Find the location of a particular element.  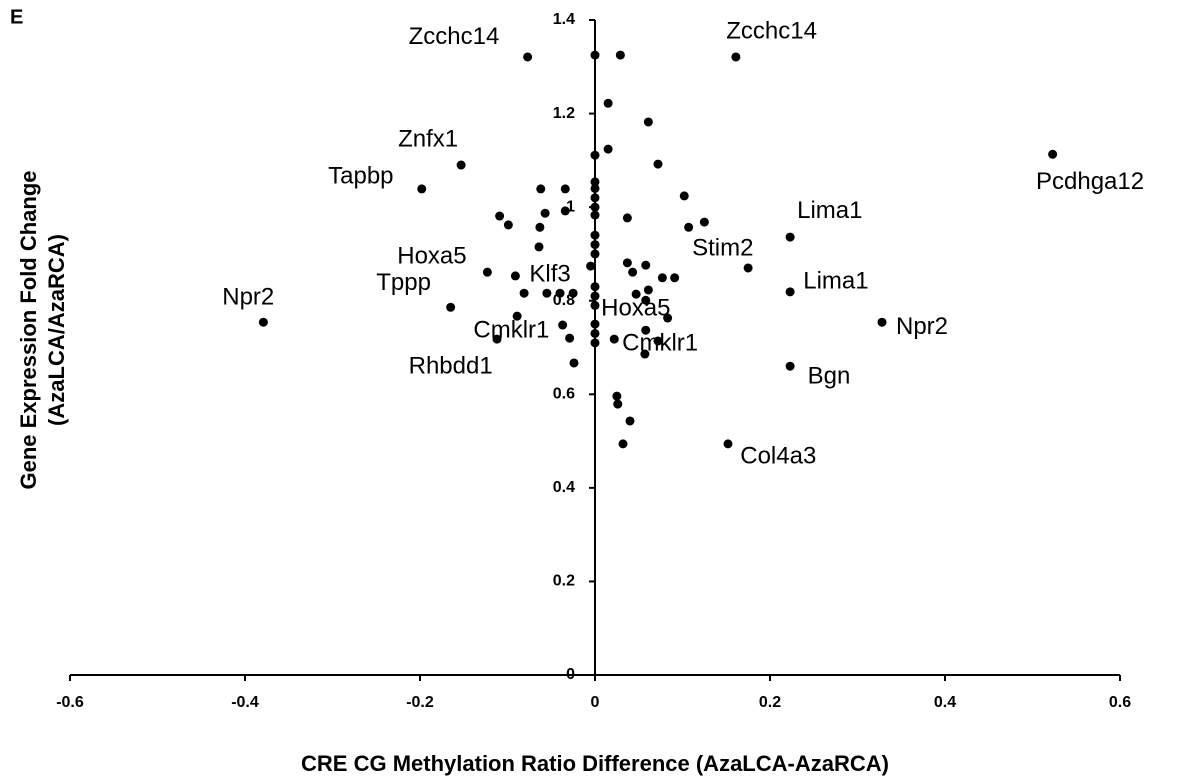

y-tick-label: 0.4 is located at coordinates (564, 487).